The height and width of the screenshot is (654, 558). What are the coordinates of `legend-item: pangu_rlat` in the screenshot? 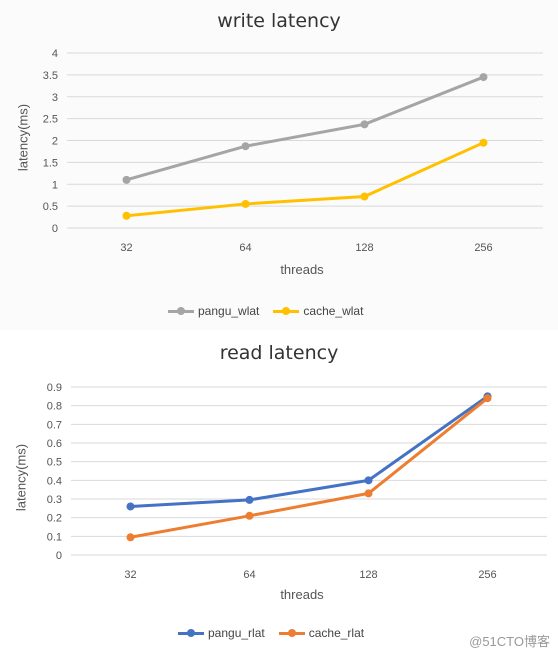 It's located at (221, 633).